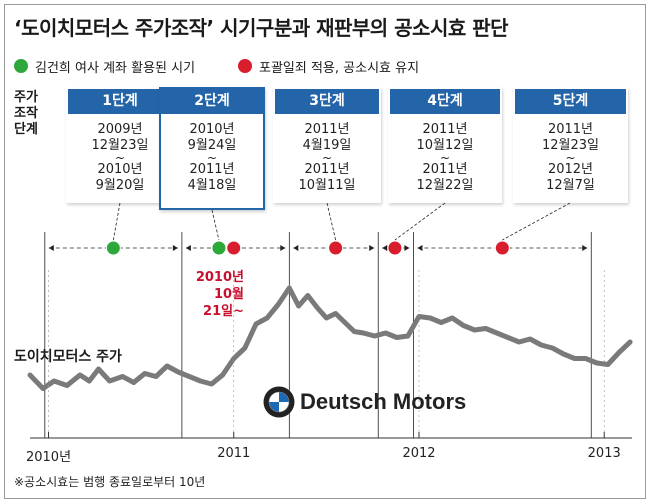 This screenshot has width=650, height=503. Describe the element at coordinates (279, 402) in the screenshot. I see `bmw-logo-icon` at that location.